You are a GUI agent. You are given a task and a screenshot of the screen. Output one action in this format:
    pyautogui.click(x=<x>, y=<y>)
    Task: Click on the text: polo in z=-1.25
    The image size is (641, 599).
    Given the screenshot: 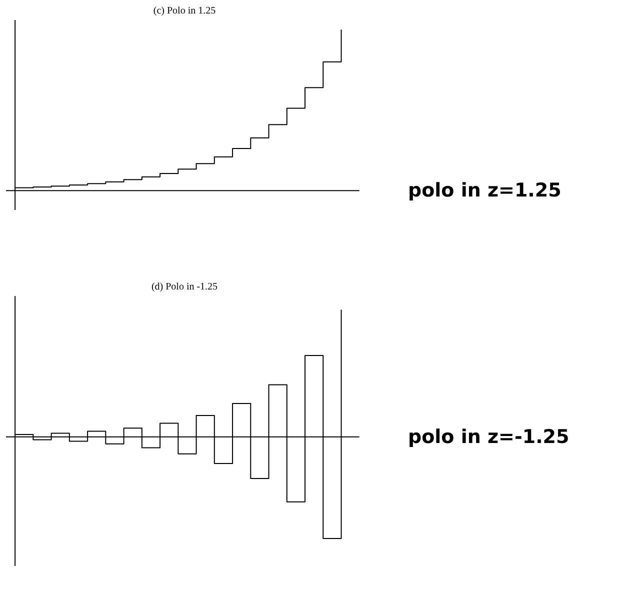 What is the action you would take?
    pyautogui.click(x=489, y=437)
    